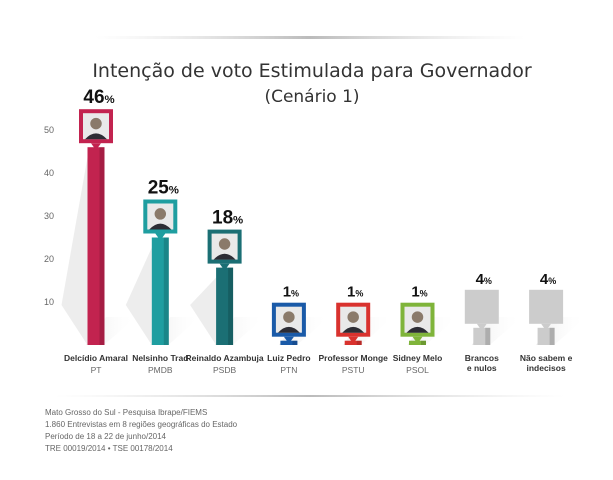 This screenshot has height=480, width=613. What do you see at coordinates (310, 37) in the screenshot?
I see `top-divider` at bounding box center [310, 37].